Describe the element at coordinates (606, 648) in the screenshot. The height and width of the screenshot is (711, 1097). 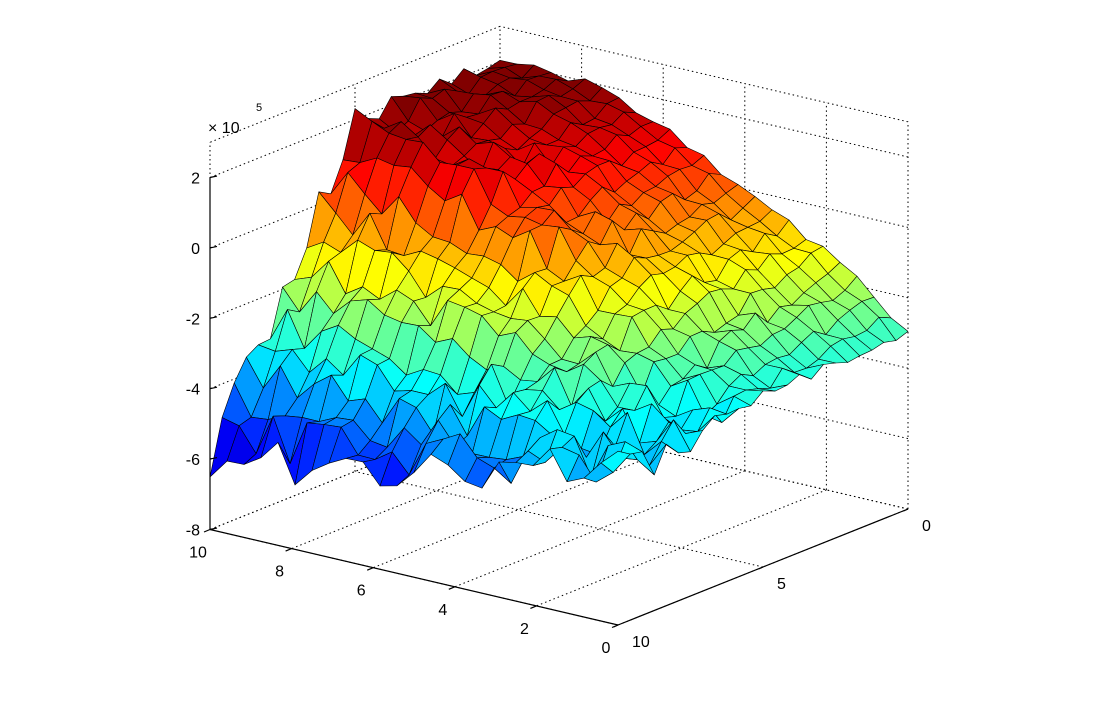
I see `y-tick-label: 0` at that location.